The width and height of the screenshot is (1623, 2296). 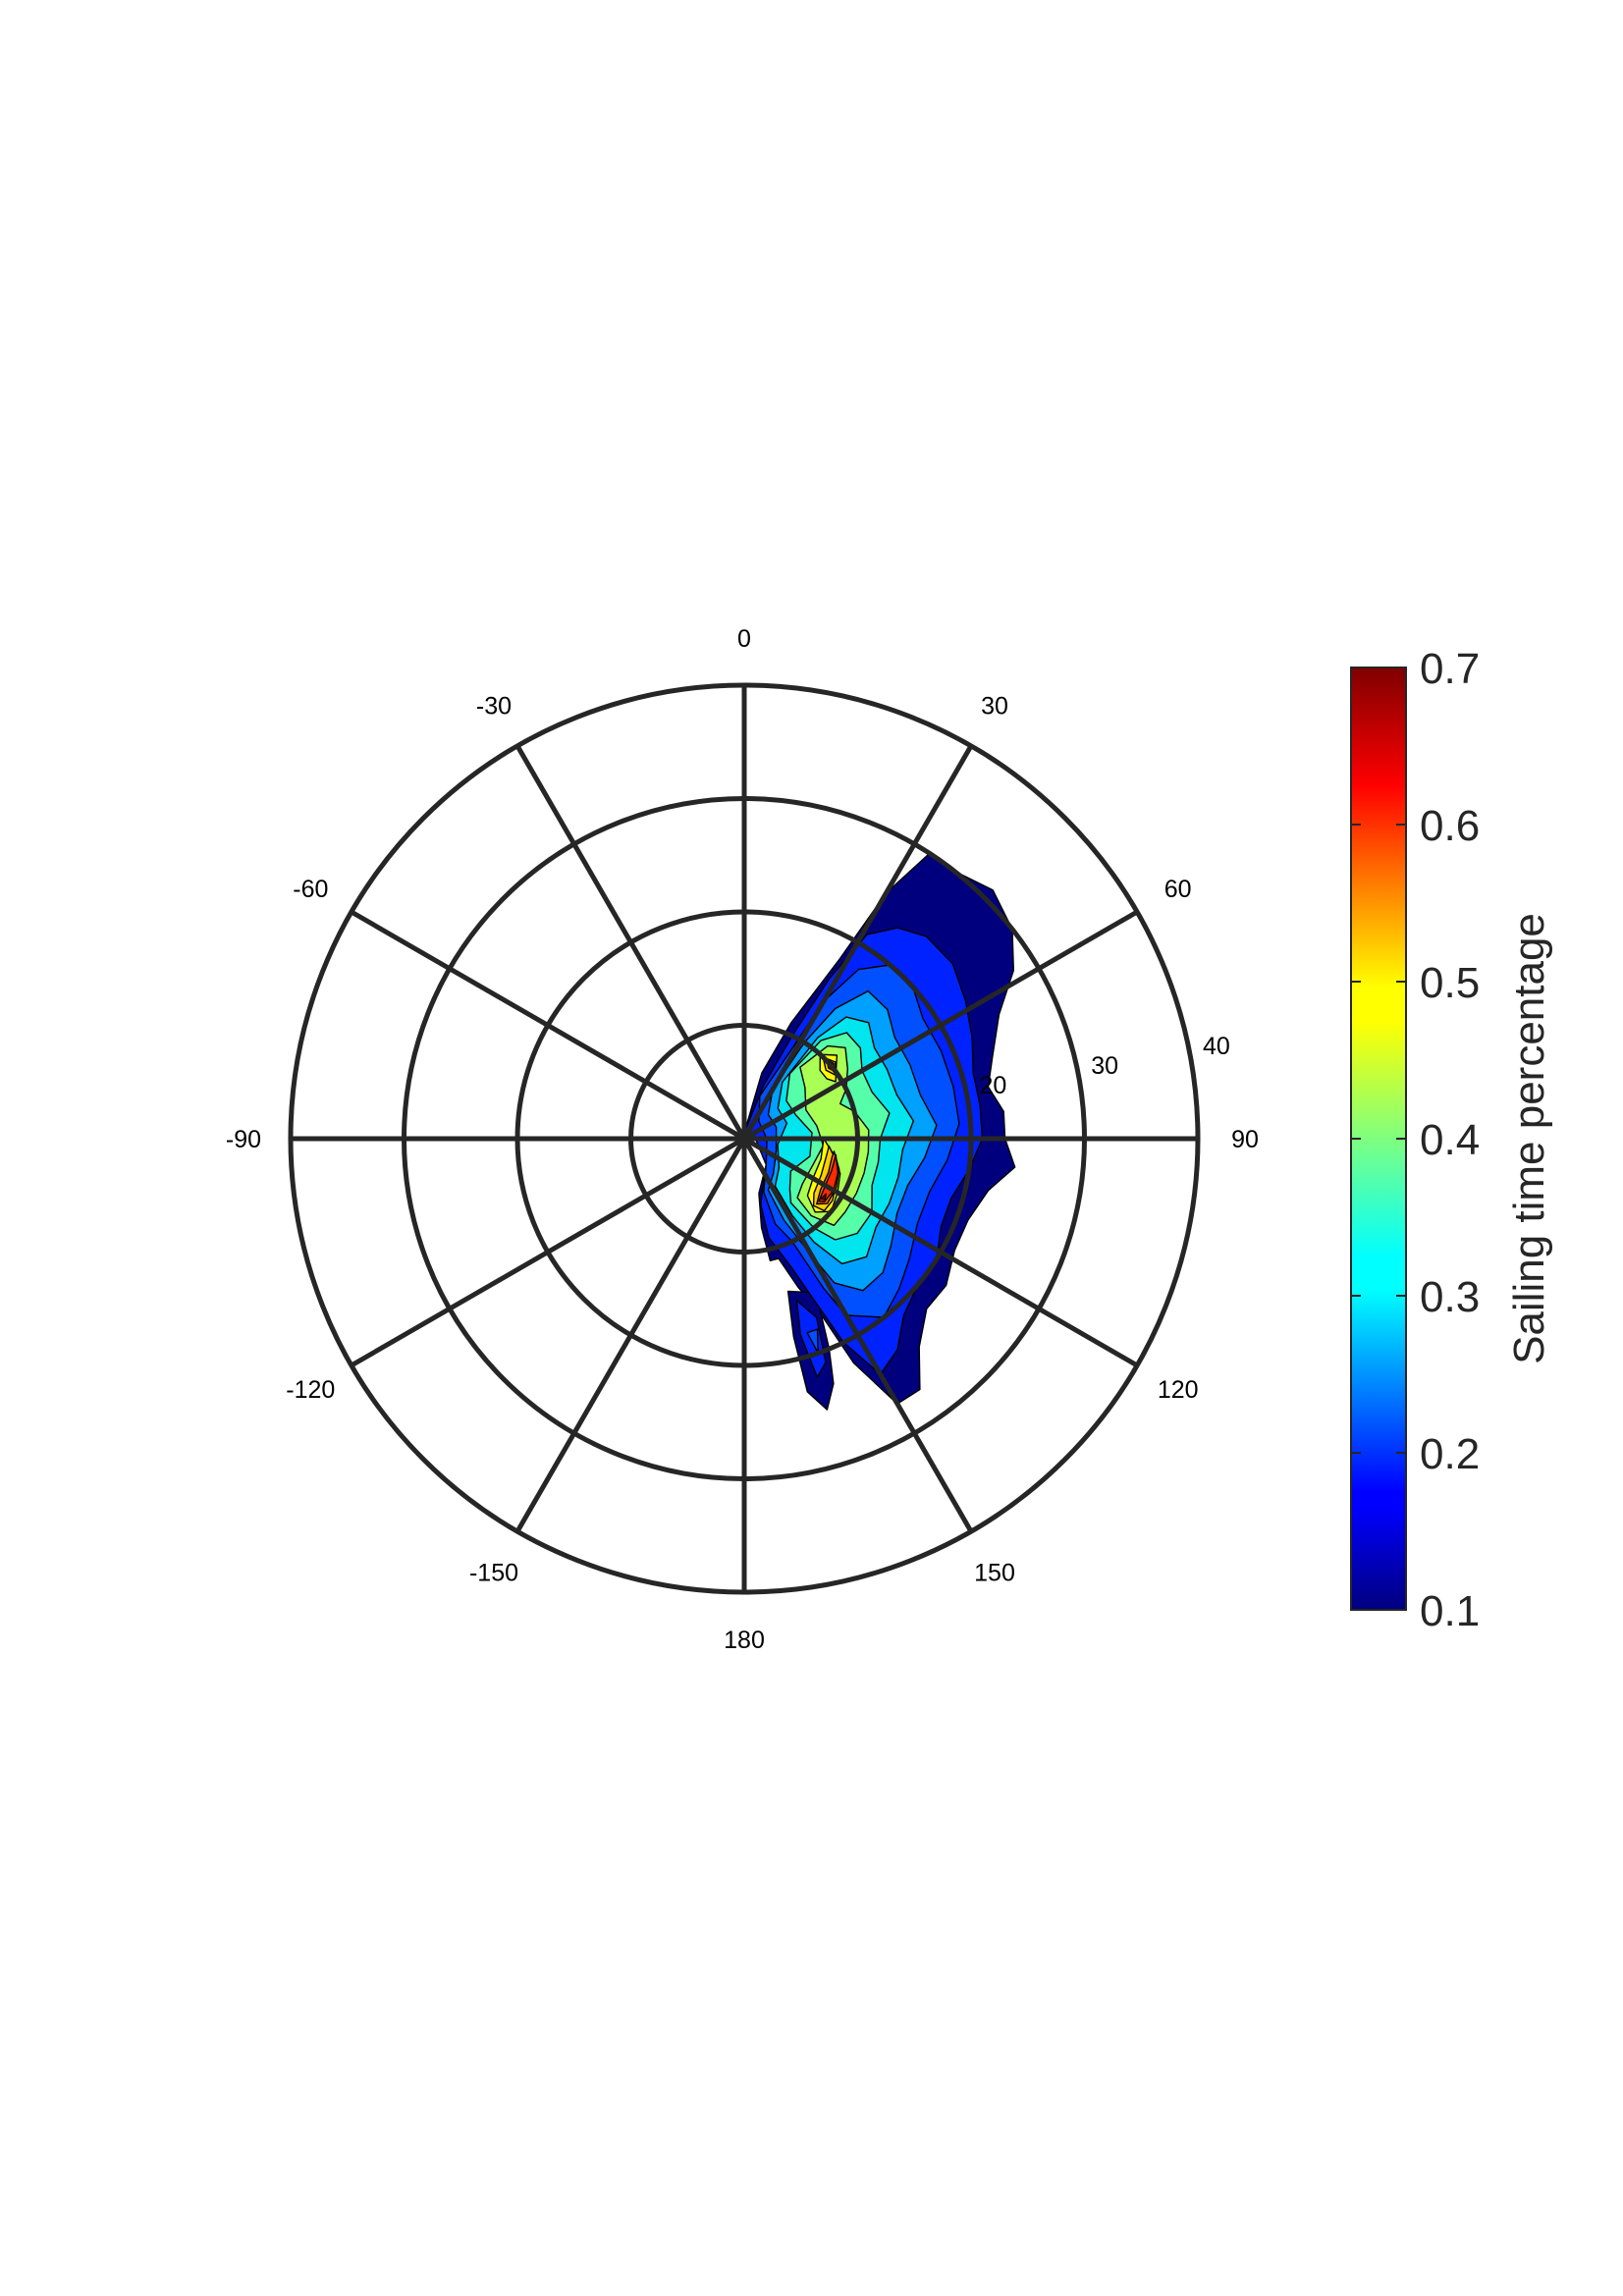 I want to click on angular-tick-label: 150, so click(x=994, y=1574).